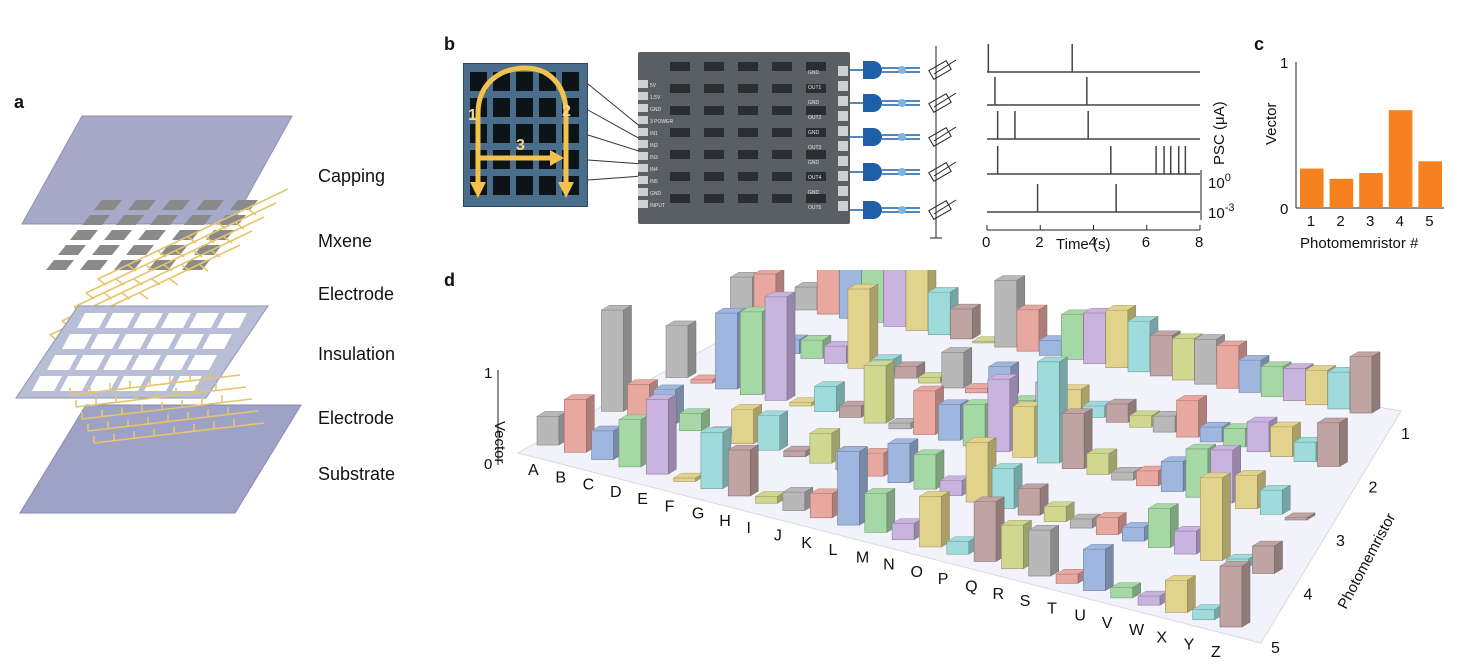  What do you see at coordinates (1429, 221) in the screenshot?
I see `chart-c-x-tick-label: 5` at bounding box center [1429, 221].